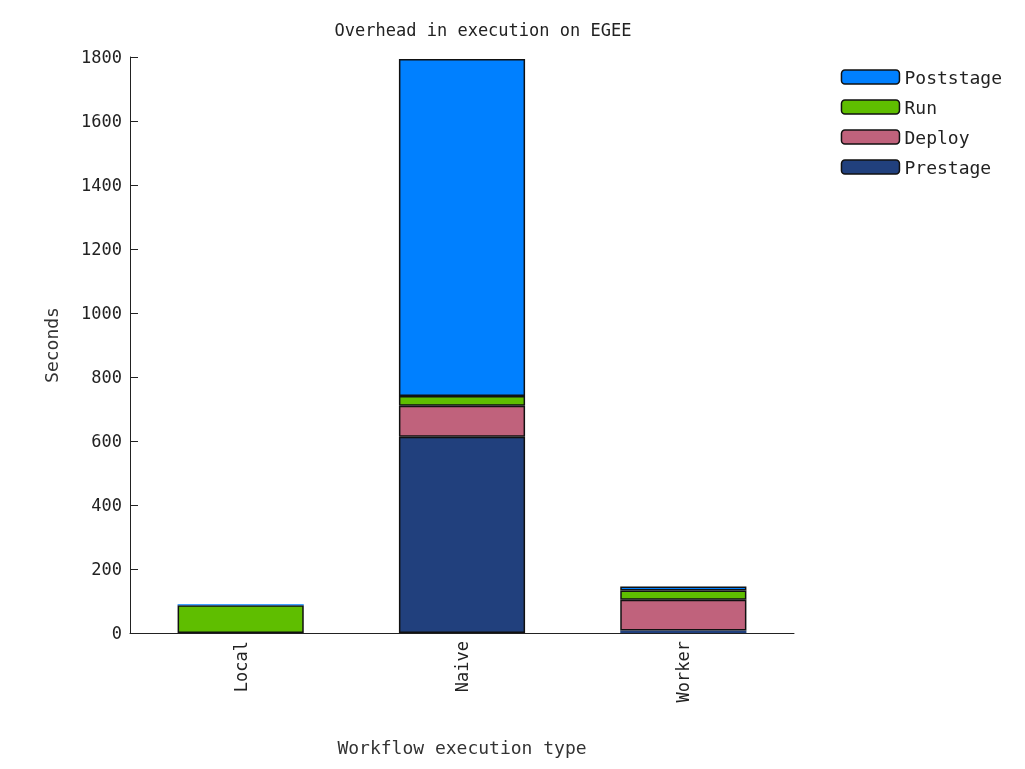 This screenshot has height=769, width=1025. Describe the element at coordinates (101, 121) in the screenshot. I see `y-tick-label: 1600` at that location.